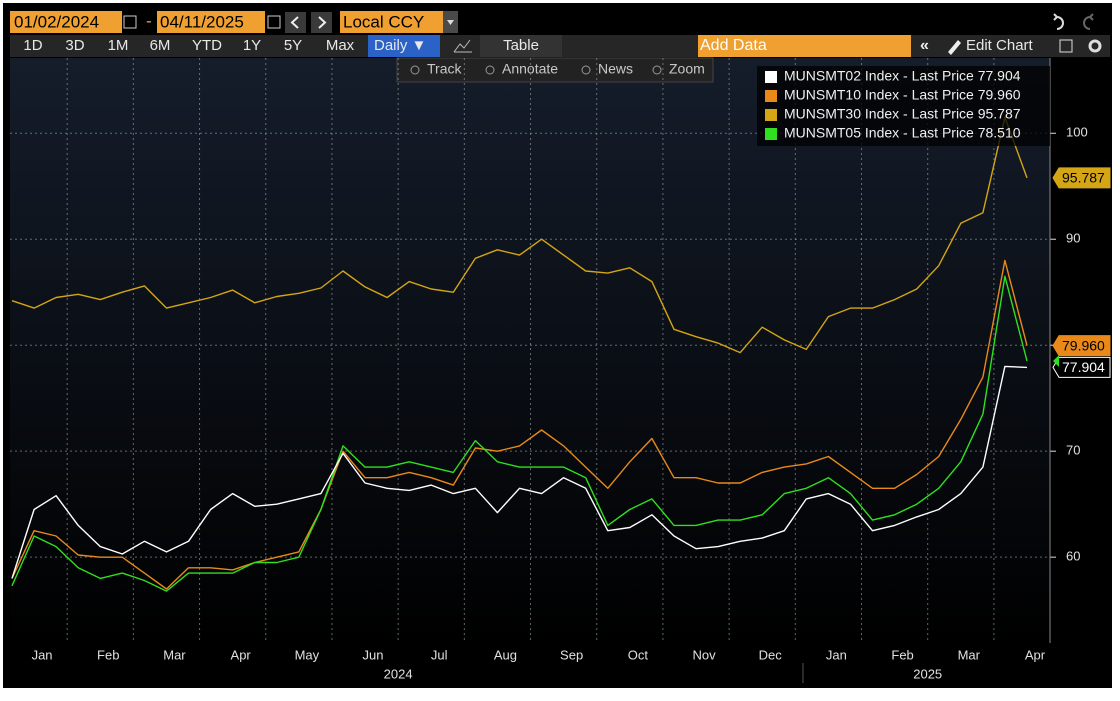 The image size is (1120, 701). What do you see at coordinates (902, 114) in the screenshot?
I see `legend-entry: MUNSMT30 Index - Last Price 95.787` at bounding box center [902, 114].